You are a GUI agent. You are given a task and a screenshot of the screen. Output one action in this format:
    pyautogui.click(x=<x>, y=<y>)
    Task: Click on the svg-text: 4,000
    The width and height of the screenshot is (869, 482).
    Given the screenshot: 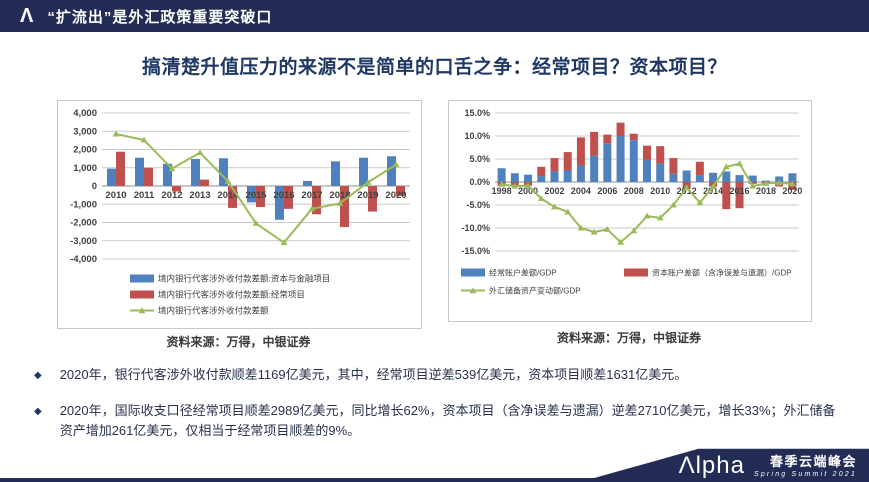 What is the action you would take?
    pyautogui.click(x=85, y=113)
    